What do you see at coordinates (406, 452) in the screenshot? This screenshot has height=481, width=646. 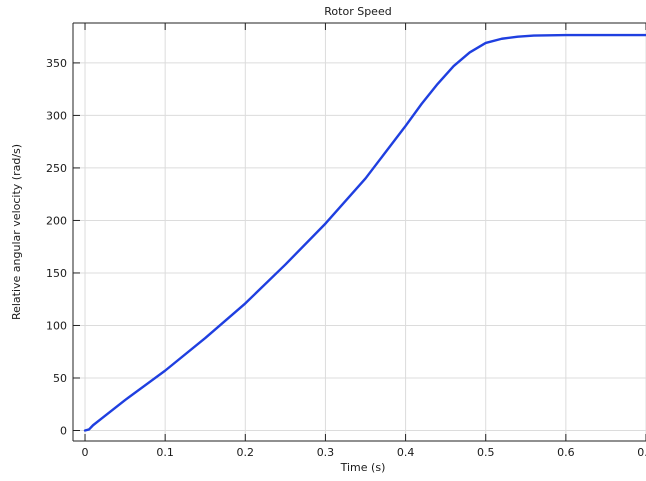 I see `x-tick-label: 0.4` at bounding box center [406, 452].